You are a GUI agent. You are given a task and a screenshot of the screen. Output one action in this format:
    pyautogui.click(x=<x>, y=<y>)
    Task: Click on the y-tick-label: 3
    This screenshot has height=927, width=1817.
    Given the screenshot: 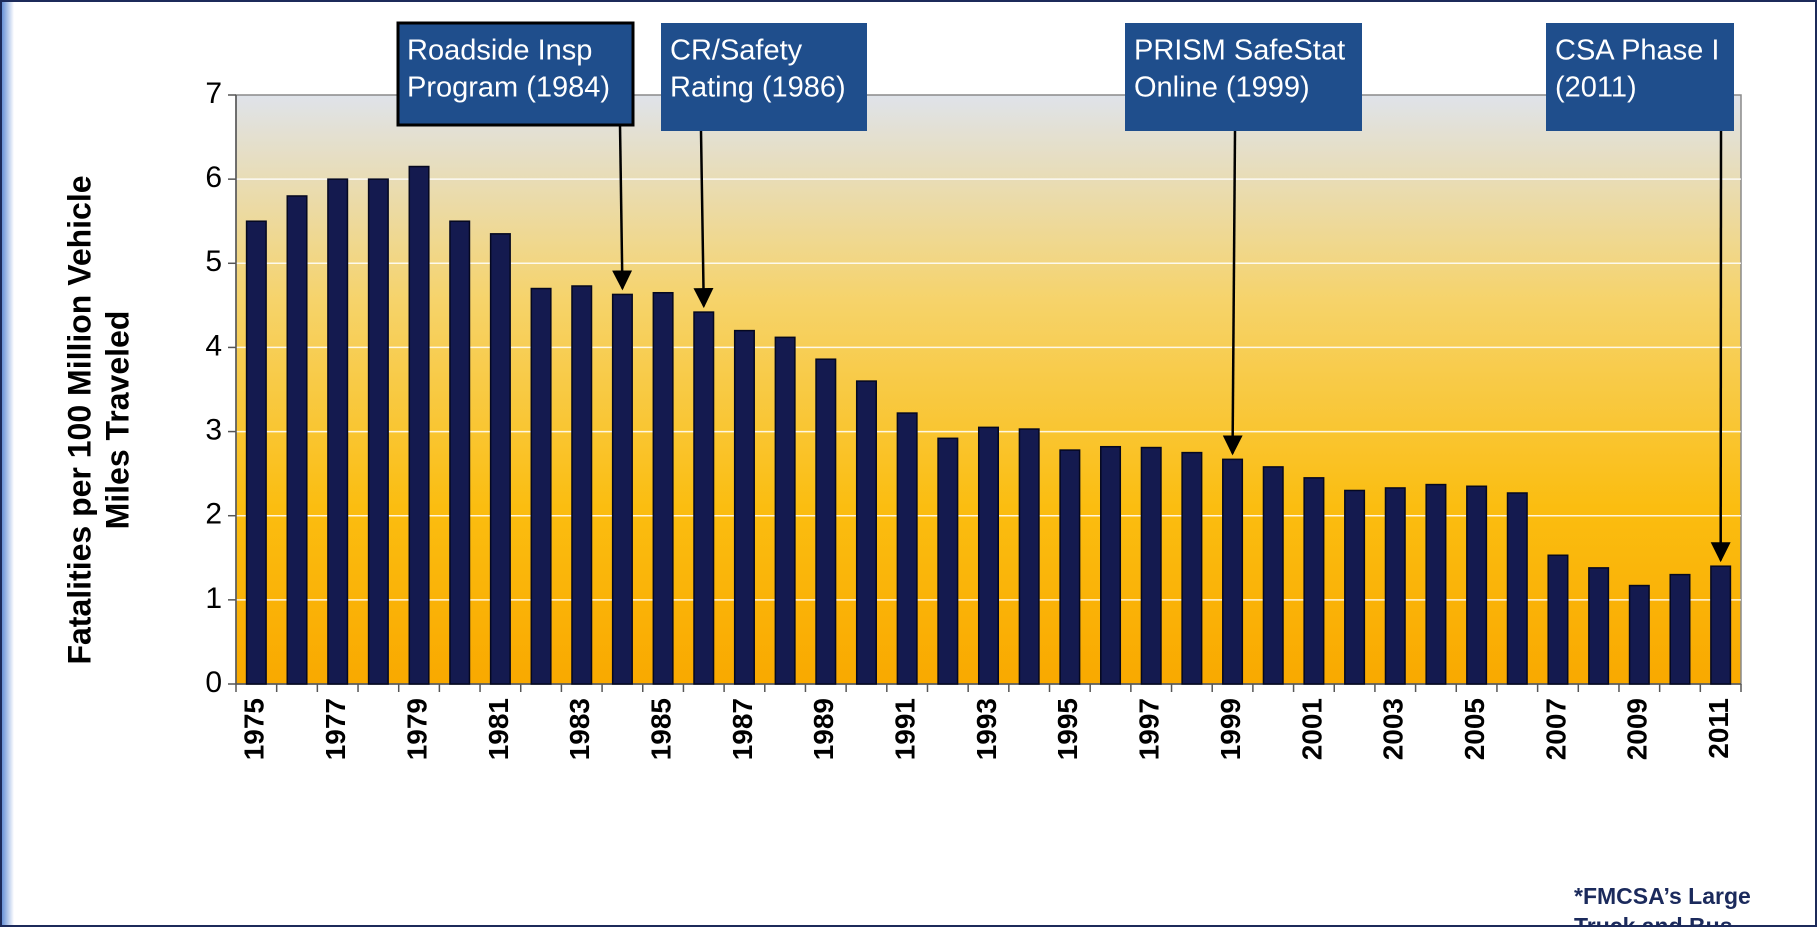 What is the action you would take?
    pyautogui.click(x=213, y=429)
    